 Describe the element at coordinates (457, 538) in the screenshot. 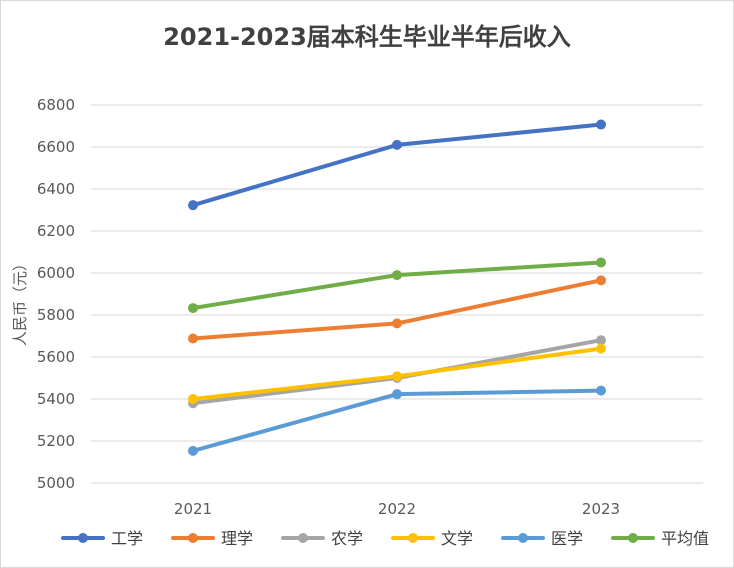

I see `legend-label: 文学` at that location.